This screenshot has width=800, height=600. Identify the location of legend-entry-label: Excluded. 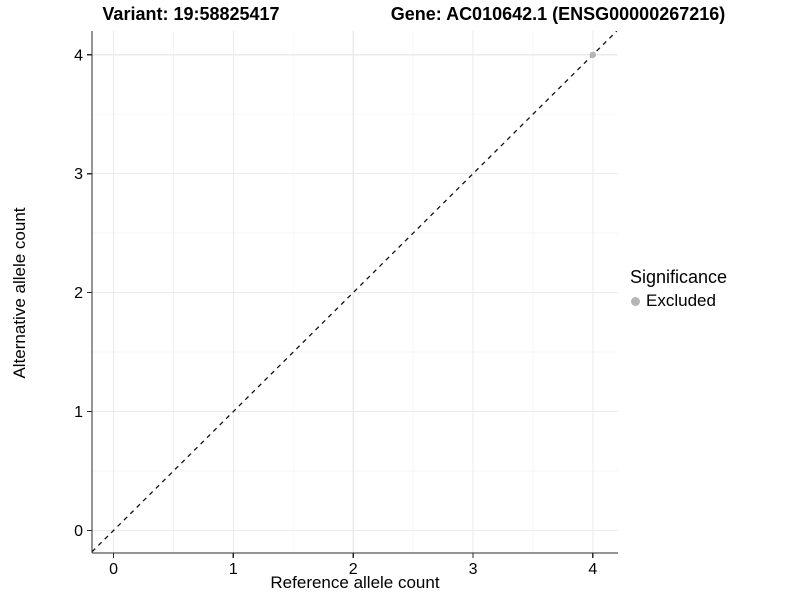
(681, 300).